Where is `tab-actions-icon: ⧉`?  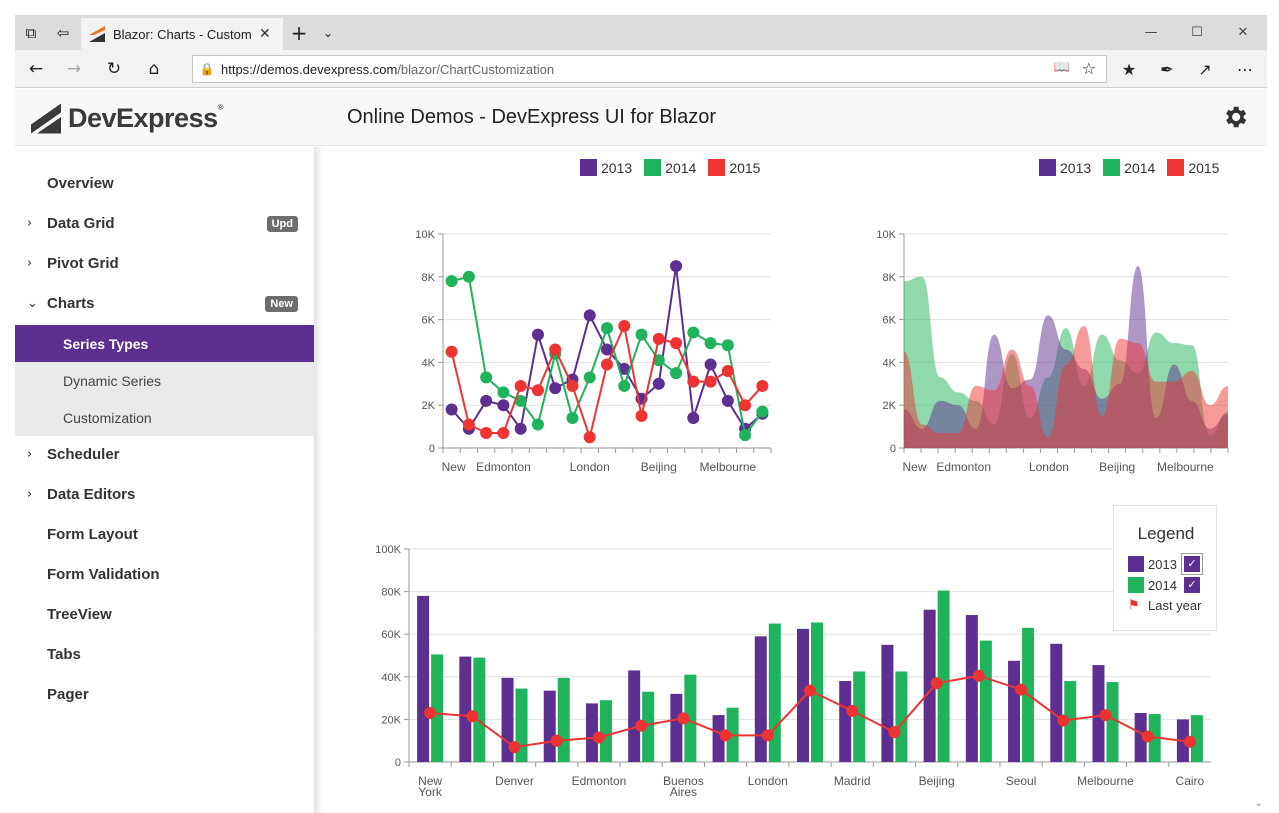 tab-actions-icon: ⧉ is located at coordinates (31, 32).